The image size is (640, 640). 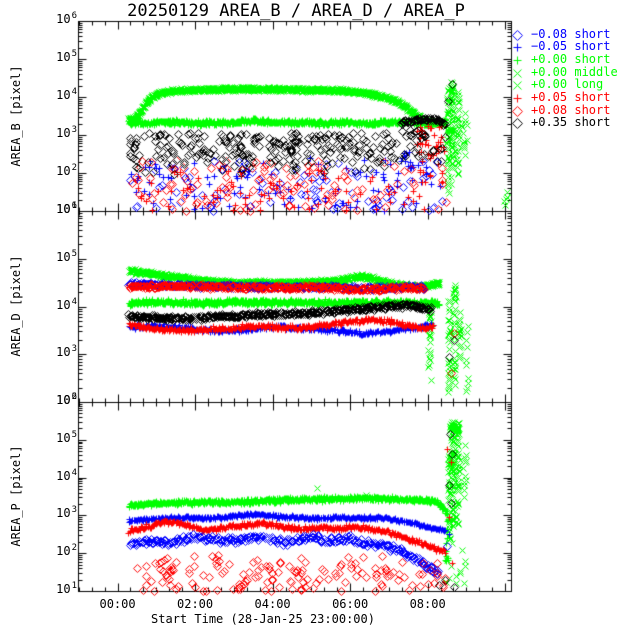 I want to click on legend-item: +0.00 long, so click(x=567, y=84).